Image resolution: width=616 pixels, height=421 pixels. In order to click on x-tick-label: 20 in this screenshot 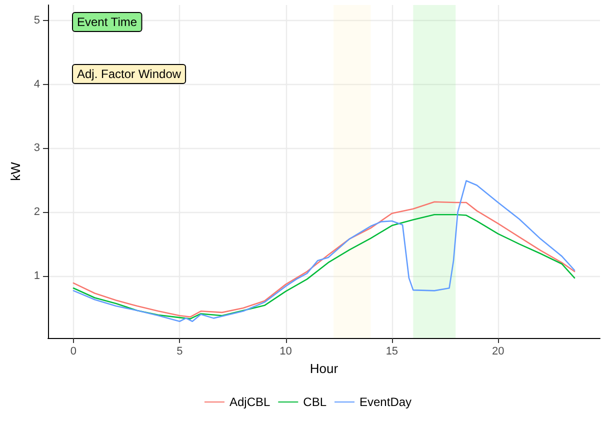, I will do `click(498, 352)`.